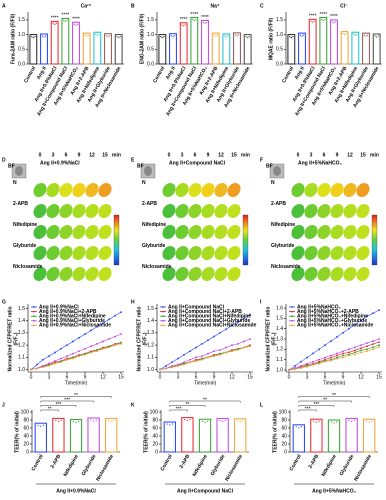 The height and width of the screenshot is (500, 386). Describe the element at coordinates (337, 155) in the screenshot. I see `time-label: 9` at that location.